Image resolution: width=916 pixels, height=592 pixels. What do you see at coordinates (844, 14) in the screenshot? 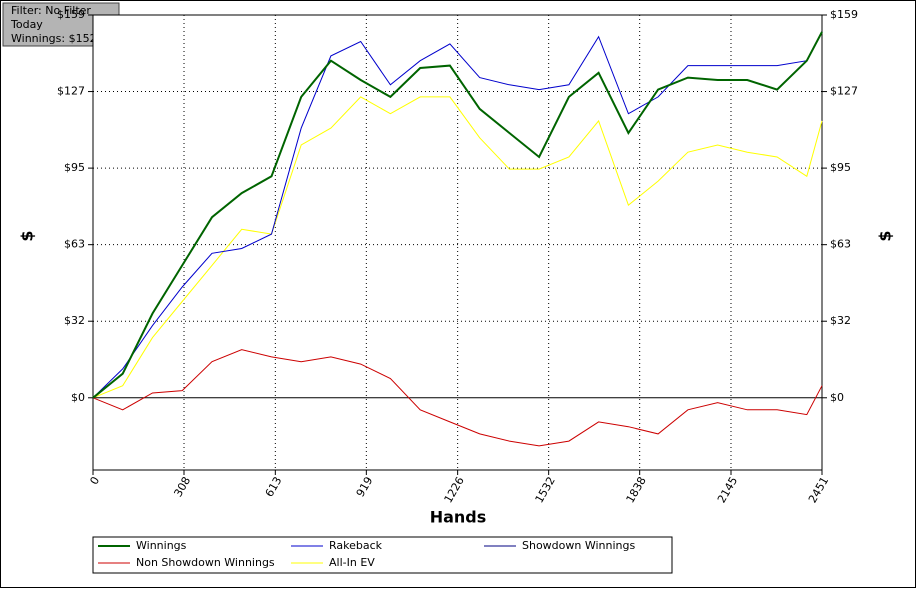
I see `y2-tick-label: $159` at bounding box center [844, 14].